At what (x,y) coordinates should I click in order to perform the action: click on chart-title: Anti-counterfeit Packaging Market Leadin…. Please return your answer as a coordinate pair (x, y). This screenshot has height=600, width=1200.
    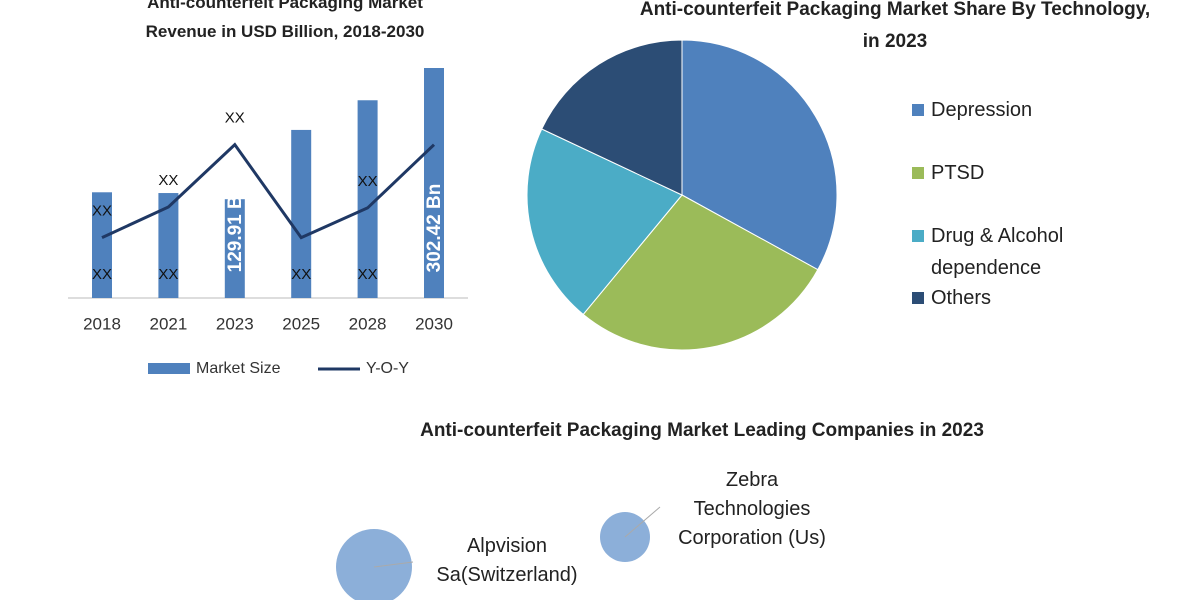
    Looking at the image, I should click on (702, 430).